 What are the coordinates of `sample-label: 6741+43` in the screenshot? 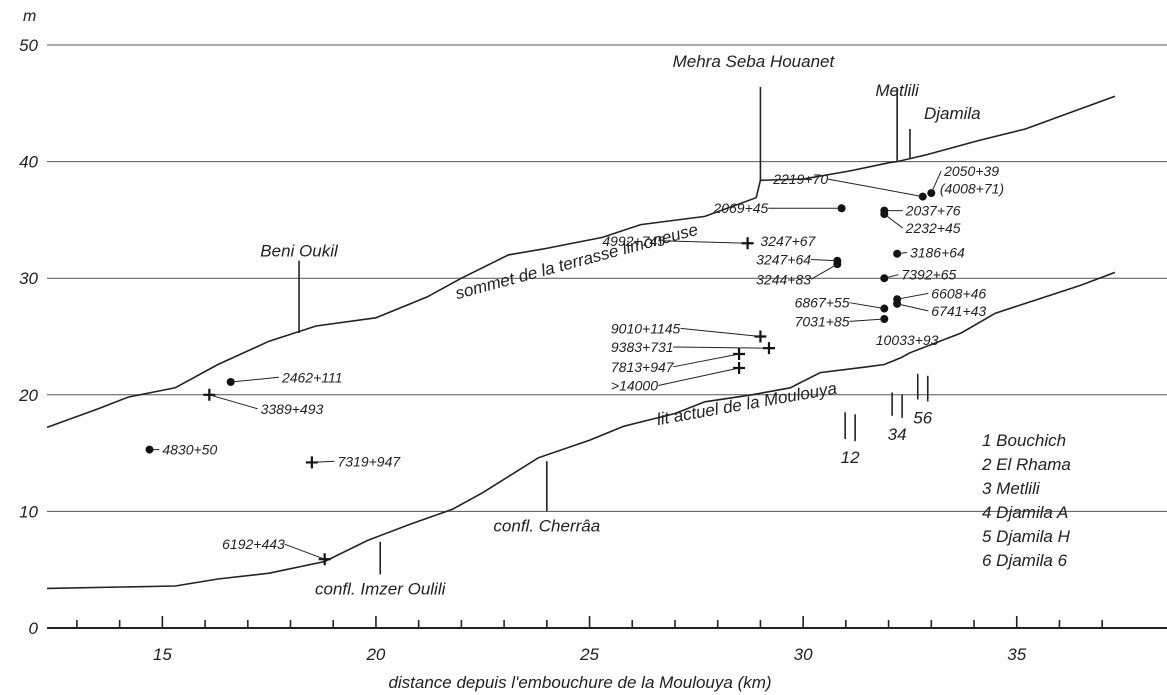 It's located at (958, 311).